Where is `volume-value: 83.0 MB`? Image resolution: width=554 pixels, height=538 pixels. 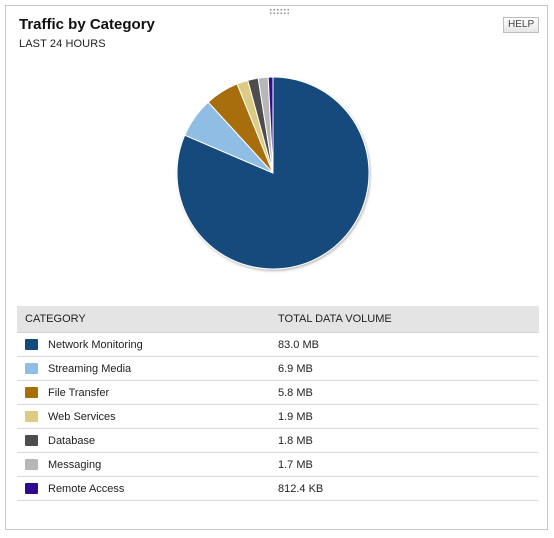
volume-value: 83.0 MB is located at coordinates (408, 344).